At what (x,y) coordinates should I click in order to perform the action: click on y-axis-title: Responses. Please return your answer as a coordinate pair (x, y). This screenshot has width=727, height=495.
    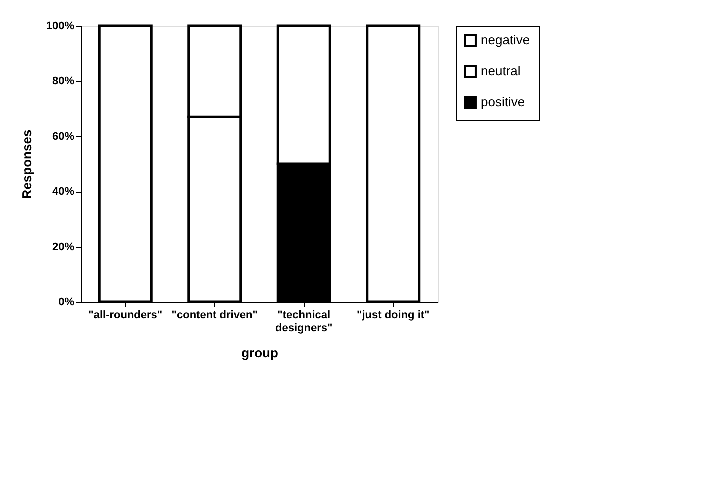
    Looking at the image, I should click on (26, 165).